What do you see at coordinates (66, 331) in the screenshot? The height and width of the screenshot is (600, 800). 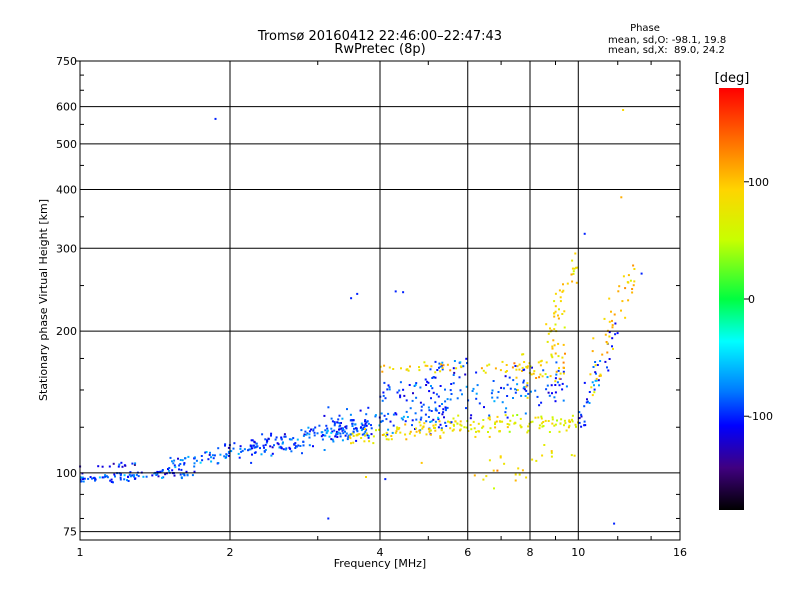 I see `y-tick-label: 200` at bounding box center [66, 331].